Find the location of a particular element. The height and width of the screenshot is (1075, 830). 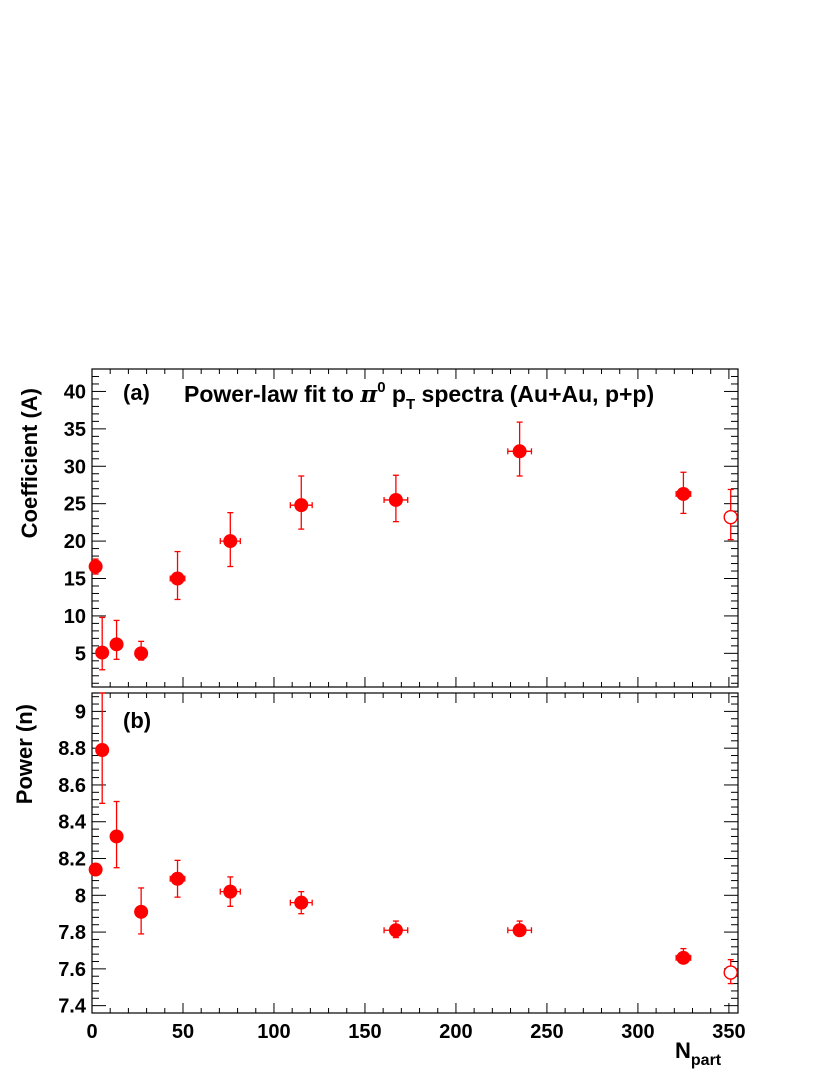

y-tick-label: 7.4 is located at coordinates (72, 1007).